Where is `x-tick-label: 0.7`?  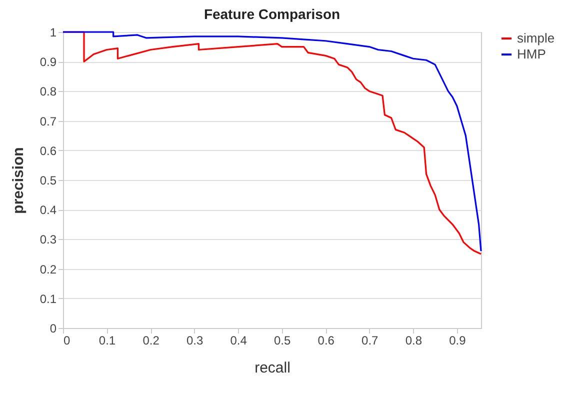 x-tick-label: 0.7 is located at coordinates (370, 341).